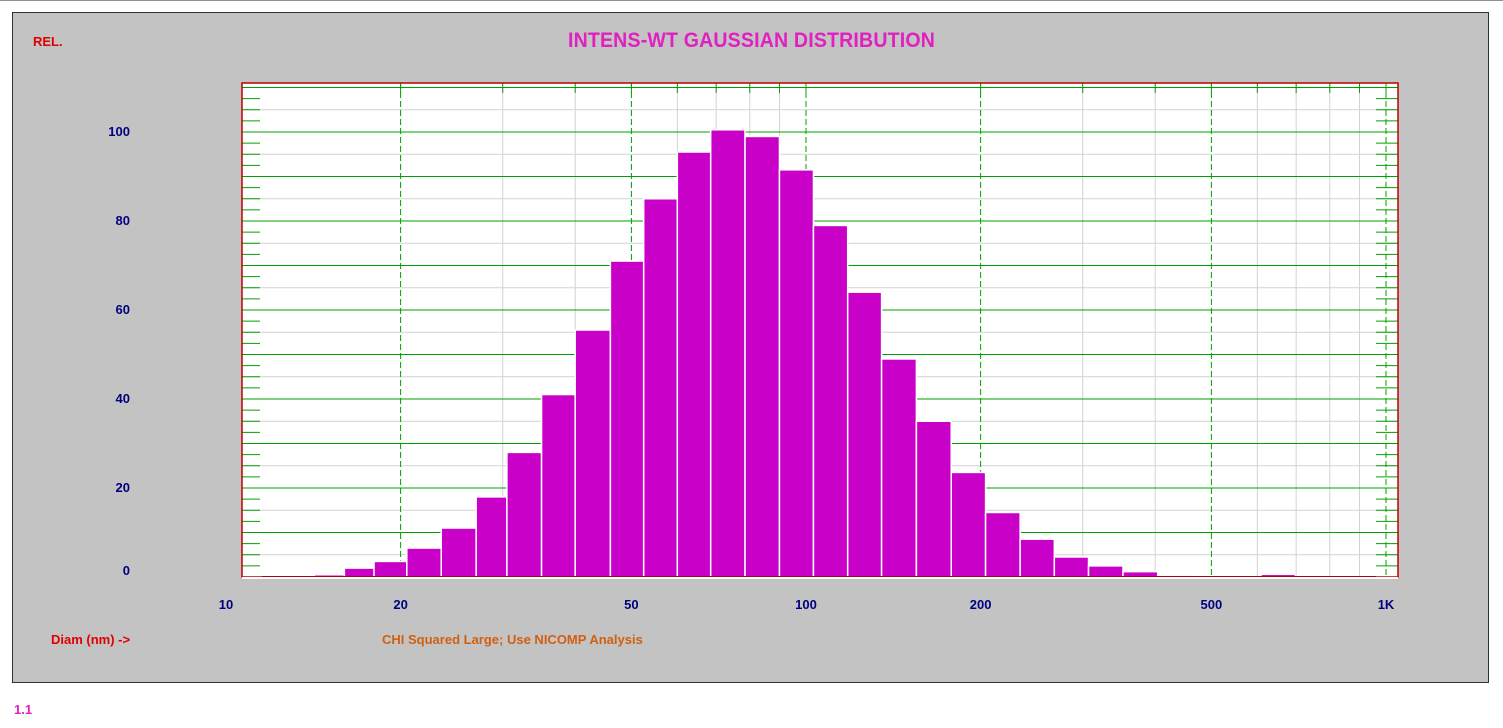 The height and width of the screenshot is (728, 1503). What do you see at coordinates (631, 604) in the screenshot?
I see `x-tick-label: 50` at bounding box center [631, 604].